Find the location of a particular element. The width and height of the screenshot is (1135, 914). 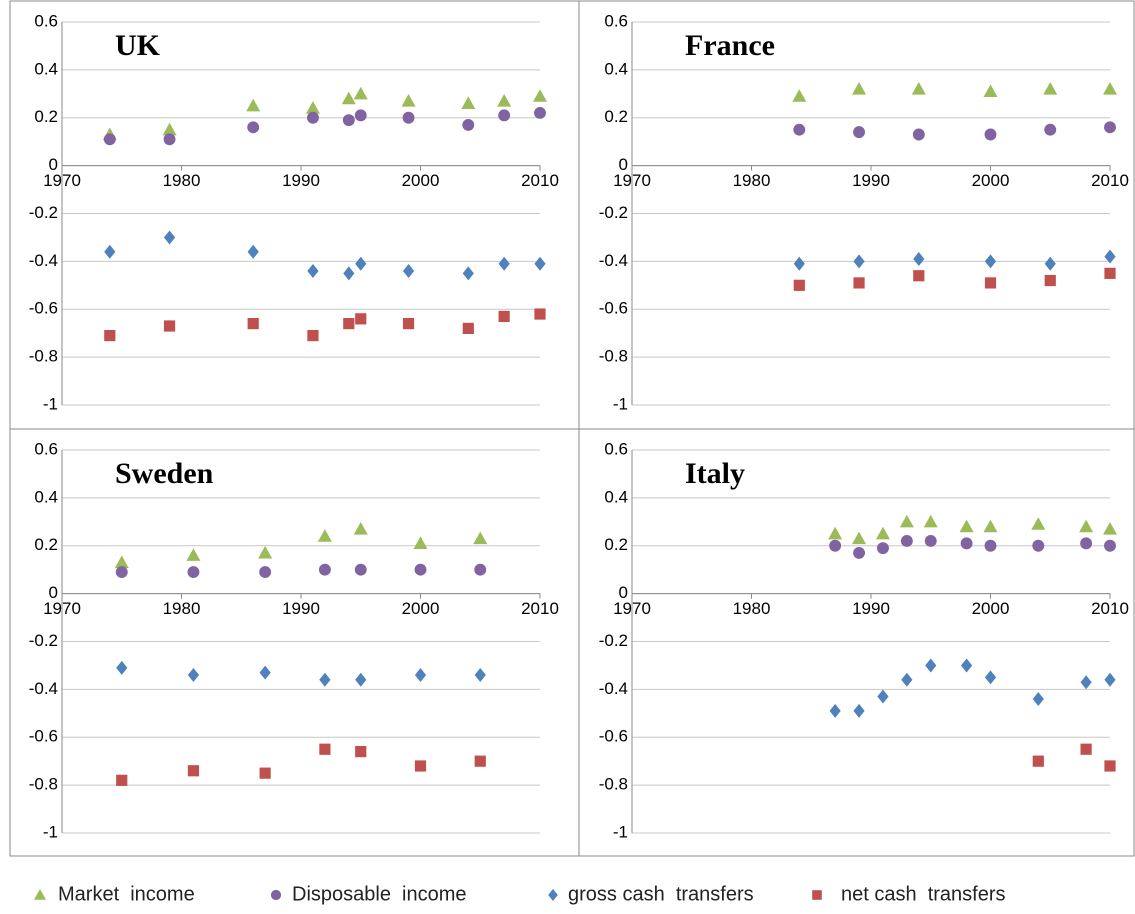

panel-title: Italy is located at coordinates (715, 473).